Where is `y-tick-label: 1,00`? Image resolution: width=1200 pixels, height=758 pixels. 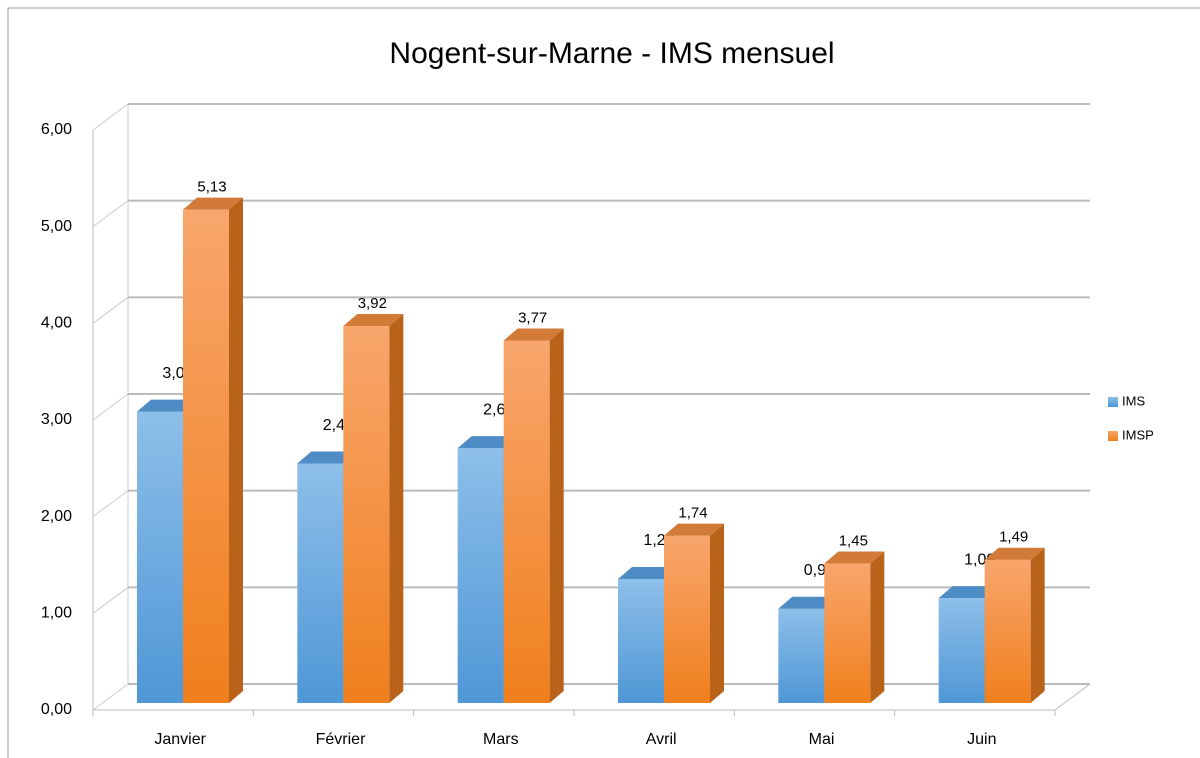
y-tick-label: 1,00 is located at coordinates (56, 613).